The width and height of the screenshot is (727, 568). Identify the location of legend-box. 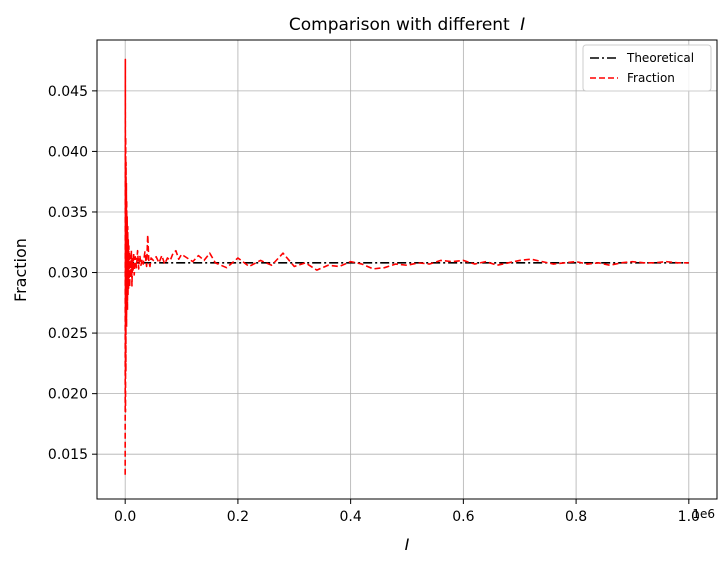
(647, 68).